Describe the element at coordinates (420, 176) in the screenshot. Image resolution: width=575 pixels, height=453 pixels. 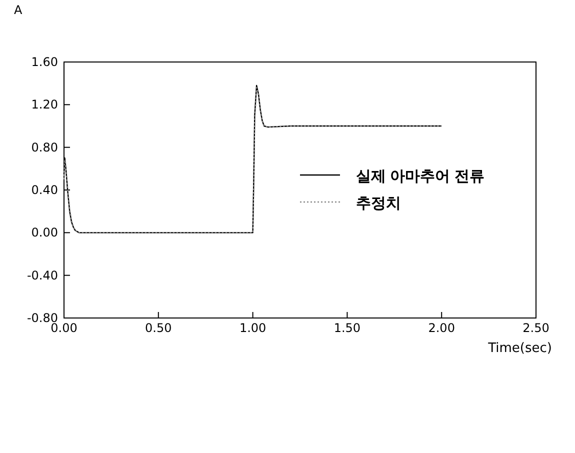
I see `legend-label: 실제 아마추어 전류` at that location.